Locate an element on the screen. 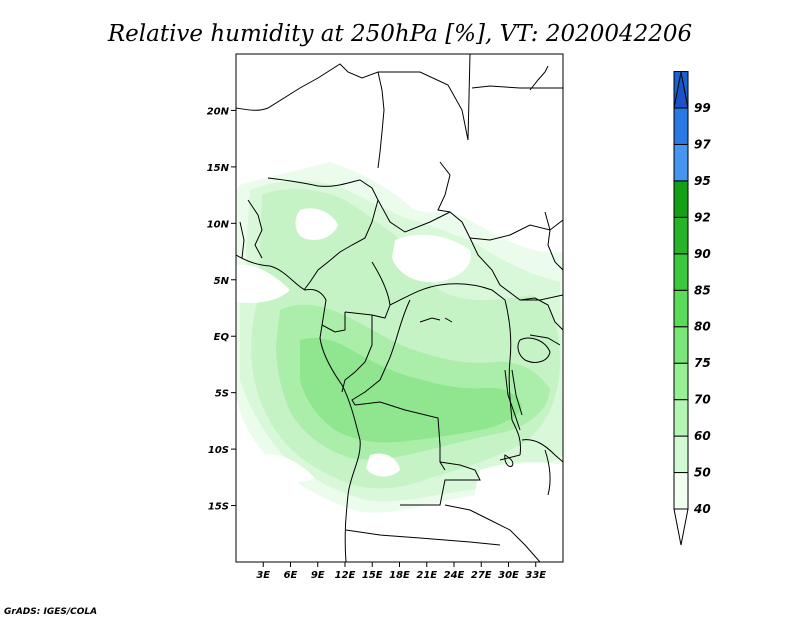 The height and width of the screenshot is (618, 800). colorbar-level-label: 75 is located at coordinates (702, 363).